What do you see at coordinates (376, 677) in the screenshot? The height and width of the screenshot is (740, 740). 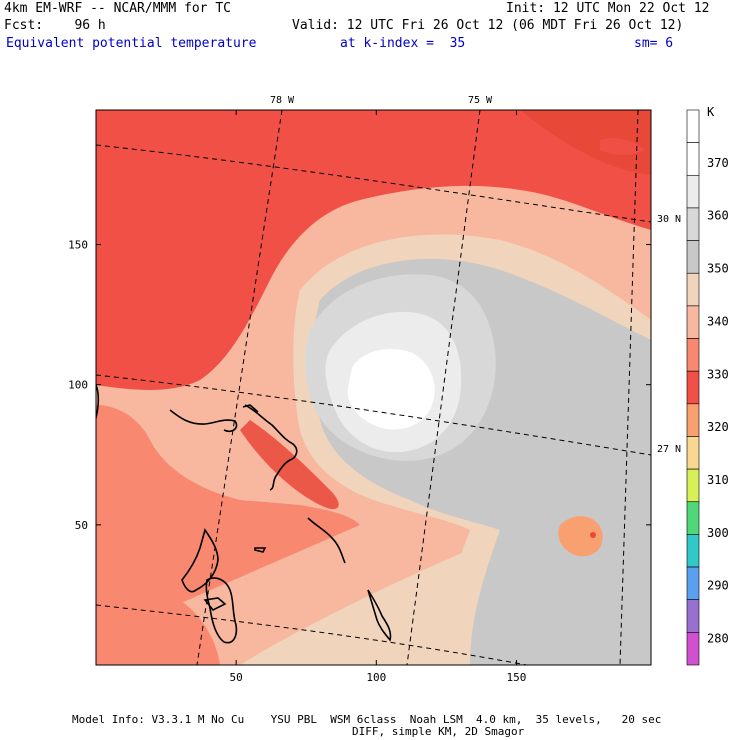 I see `x-tick-label: 100` at bounding box center [376, 677].